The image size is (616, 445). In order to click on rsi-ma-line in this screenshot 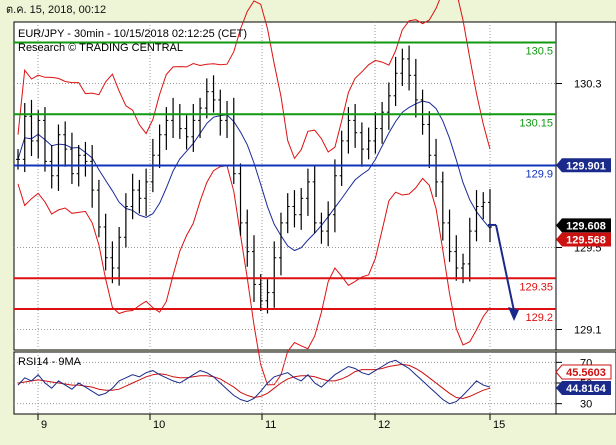, I will do `click(254, 381)`.